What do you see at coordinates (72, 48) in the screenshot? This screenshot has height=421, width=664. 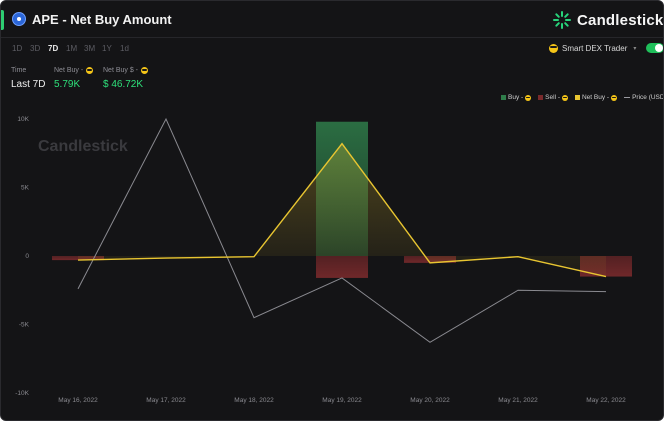 I see `time-range-1m: 1M` at bounding box center [72, 48].